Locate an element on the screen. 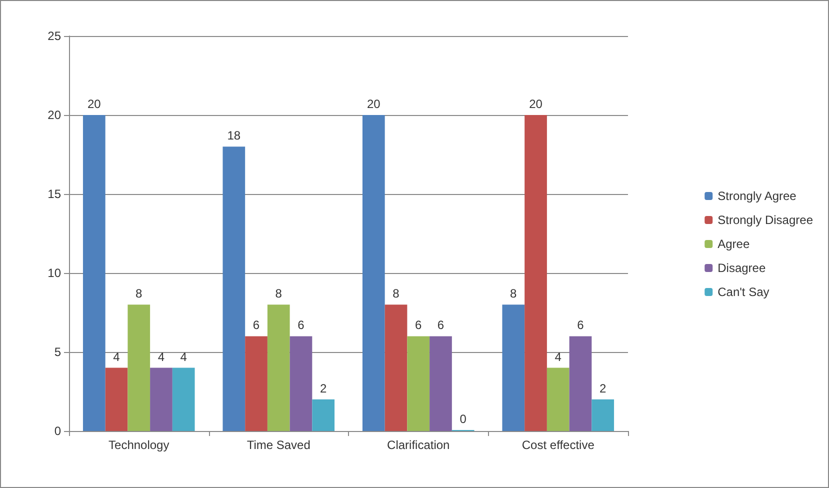  data-label: 0 is located at coordinates (463, 419).